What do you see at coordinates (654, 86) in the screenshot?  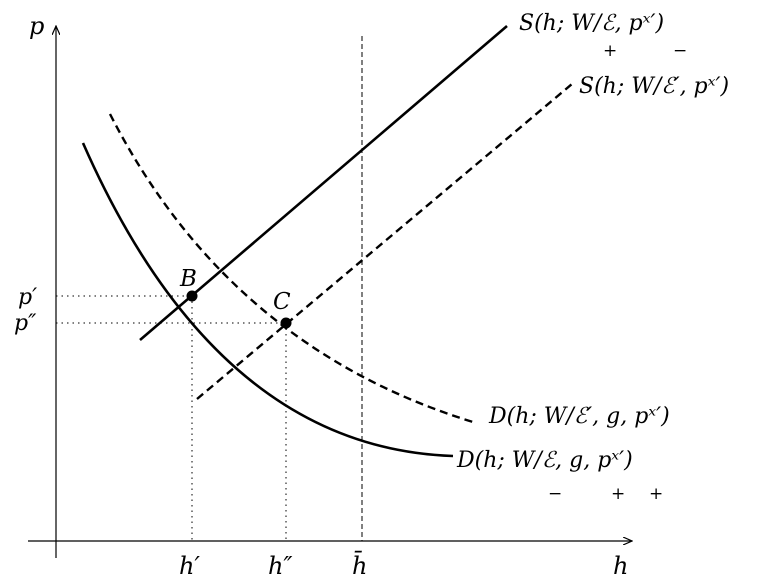 I see `supply-dashed-label: S(h; W/ℰ′, pˣ′)` at bounding box center [654, 86].